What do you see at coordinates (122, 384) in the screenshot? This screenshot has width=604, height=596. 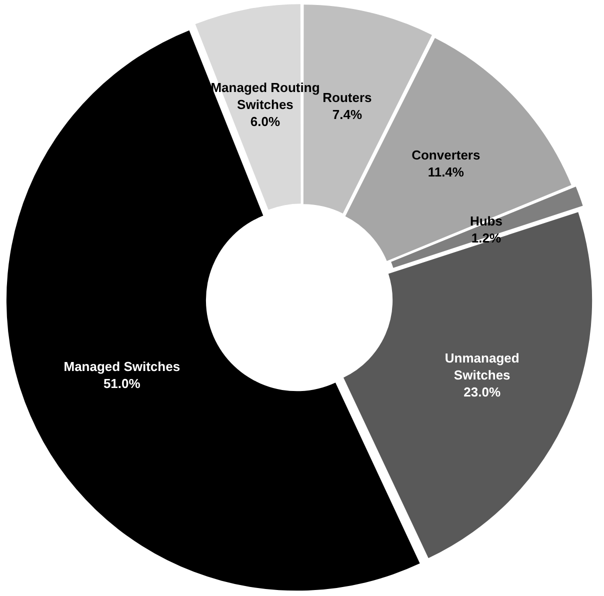 I see `data-label: 51.0%` at bounding box center [122, 384].